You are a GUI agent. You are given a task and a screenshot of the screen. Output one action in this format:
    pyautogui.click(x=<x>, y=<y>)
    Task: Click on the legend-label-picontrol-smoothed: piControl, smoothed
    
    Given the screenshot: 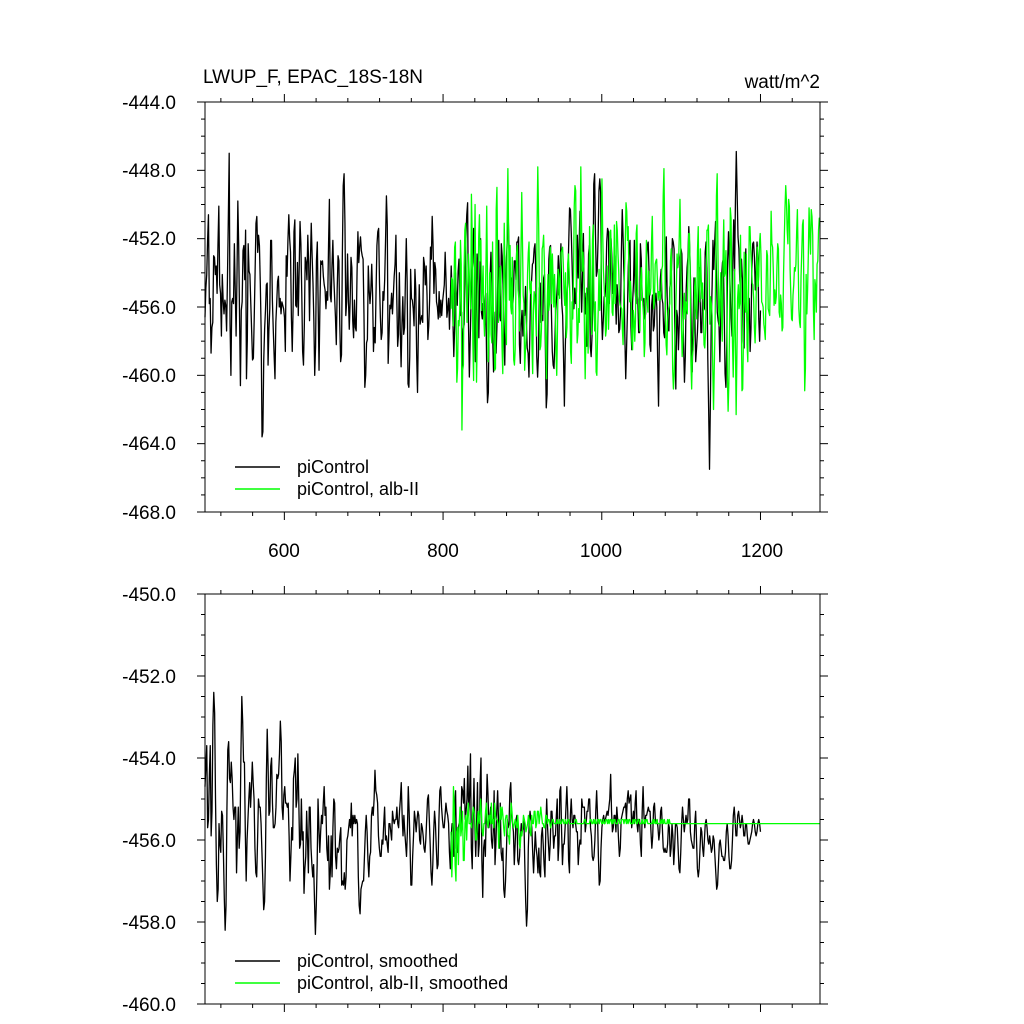 What is the action you would take?
    pyautogui.click(x=377, y=961)
    